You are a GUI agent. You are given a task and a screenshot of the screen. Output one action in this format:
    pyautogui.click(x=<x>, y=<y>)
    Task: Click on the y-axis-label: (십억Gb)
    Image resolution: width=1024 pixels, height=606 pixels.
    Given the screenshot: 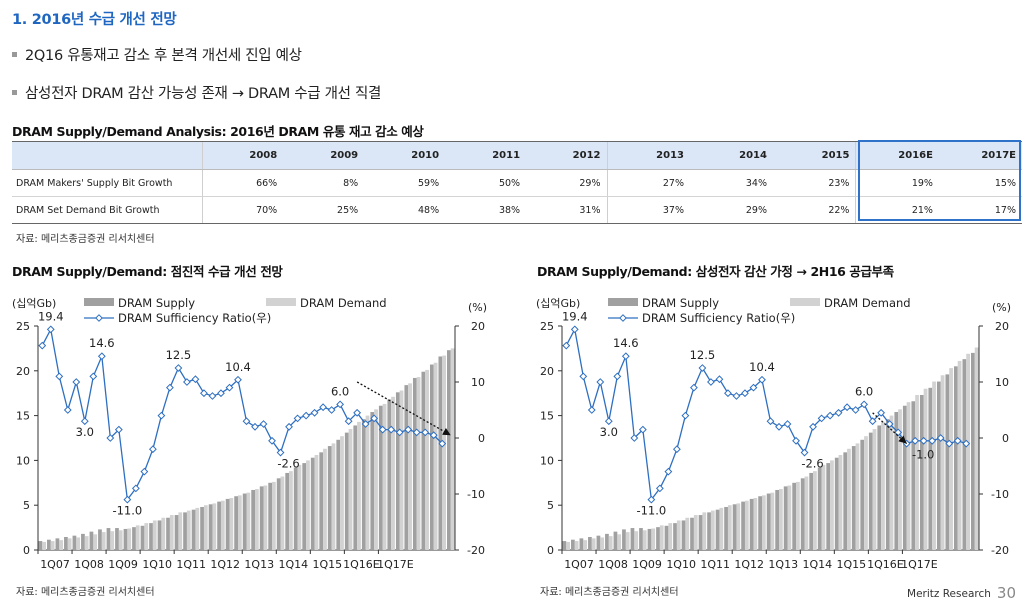 What is the action you would take?
    pyautogui.click(x=558, y=303)
    